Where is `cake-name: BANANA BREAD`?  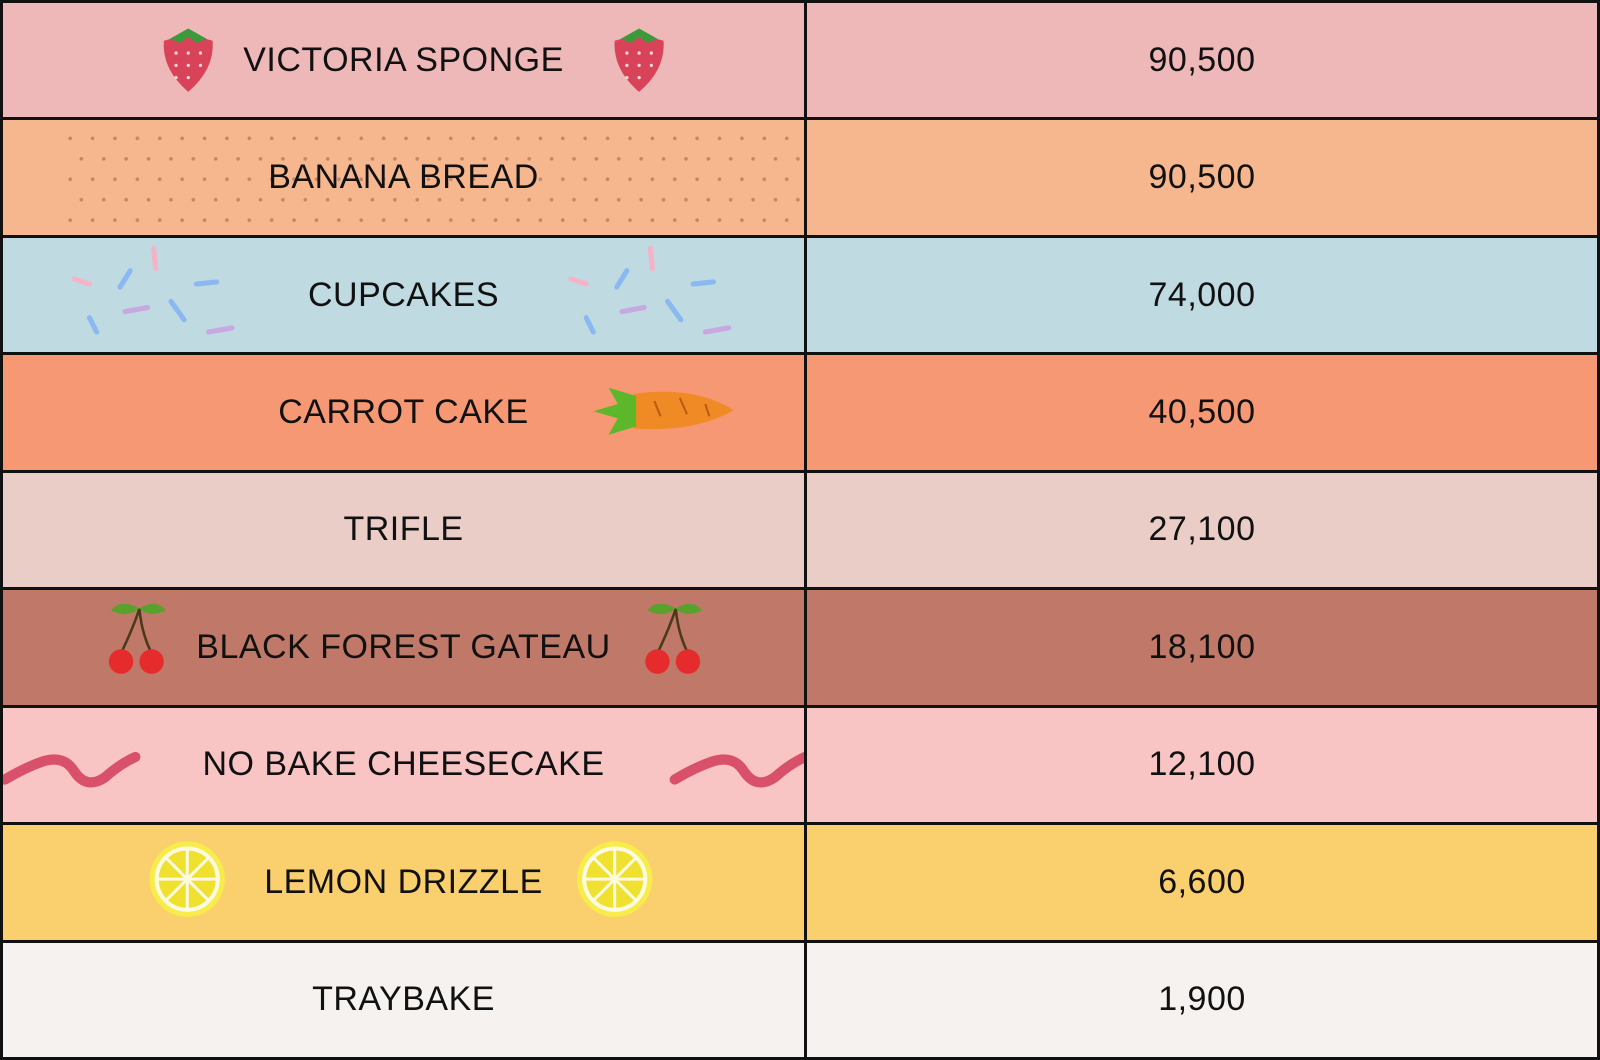 cake-name: BANANA BREAD is located at coordinates (403, 177).